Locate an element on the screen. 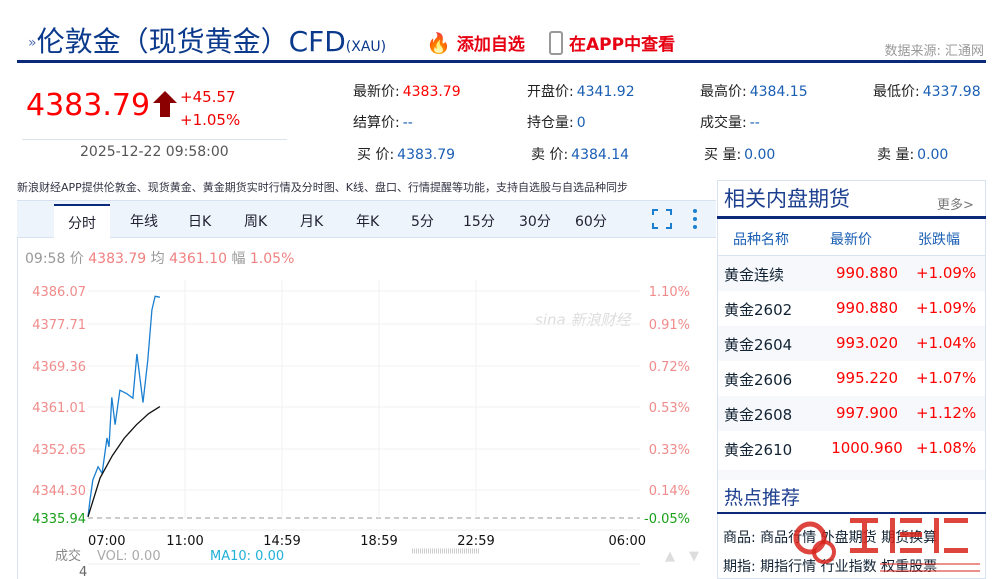 The height and width of the screenshot is (579, 996). info-amp-label: 幅 is located at coordinates (238, 259).